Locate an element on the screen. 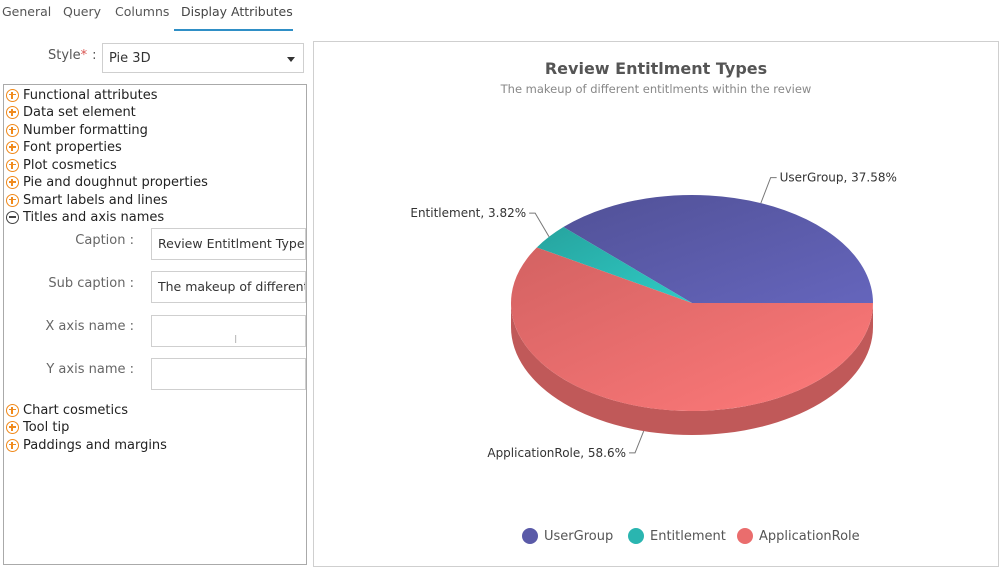  tab-display-attributes: Display Attributes is located at coordinates (237, 11).